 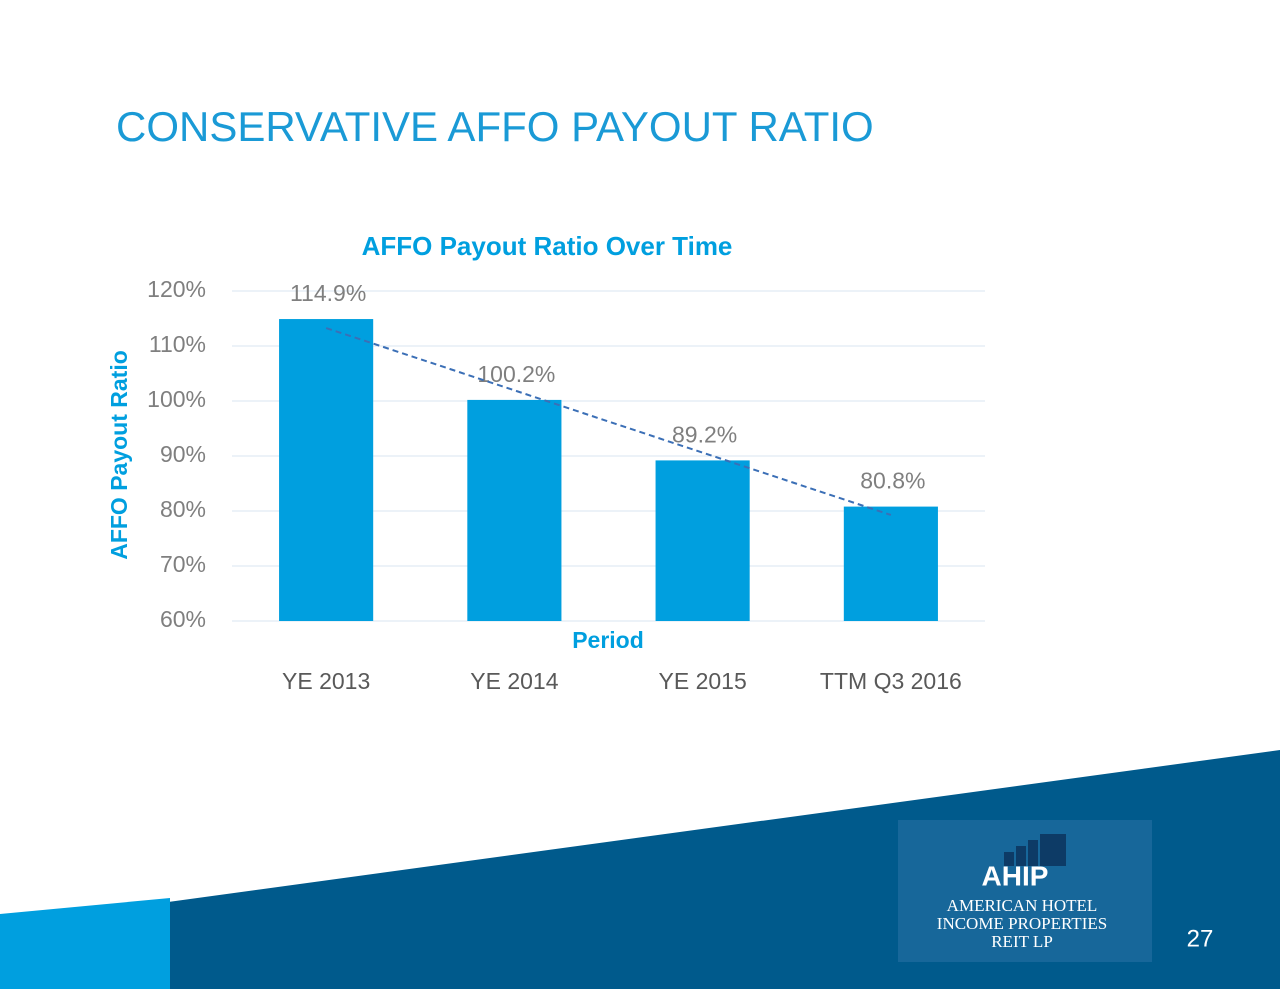 What do you see at coordinates (176, 289) in the screenshot?
I see `y-tick-label: 120%` at bounding box center [176, 289].